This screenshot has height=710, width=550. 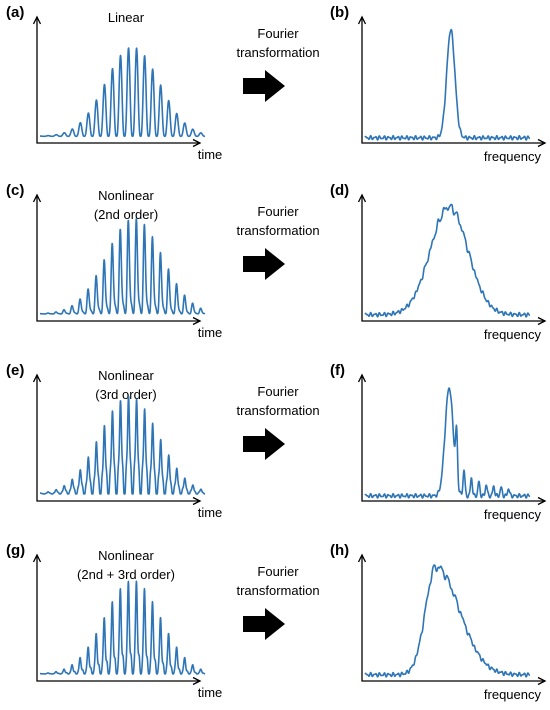 I want to click on panel-label: (c), so click(x=15, y=190).